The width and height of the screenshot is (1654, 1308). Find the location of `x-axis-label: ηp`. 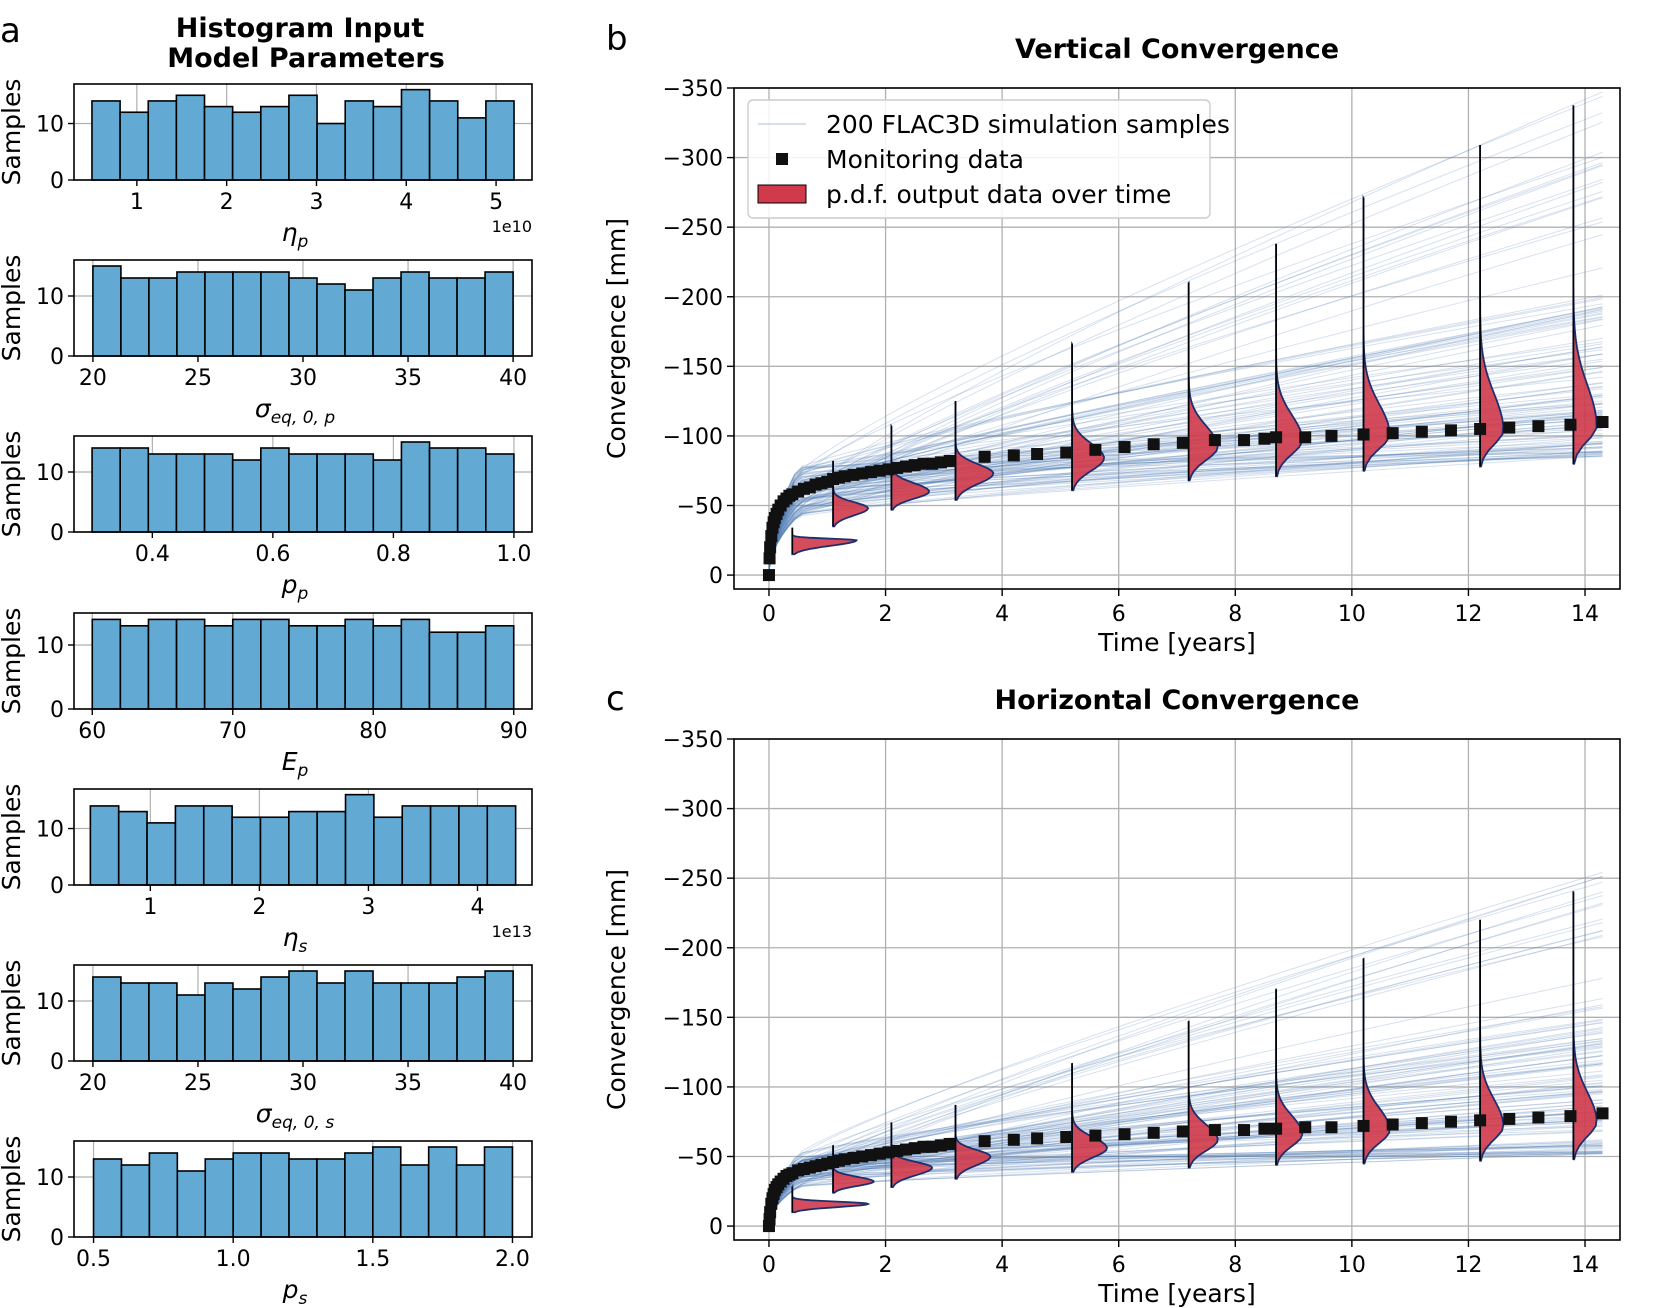

x-axis-label: ηp is located at coordinates (295, 235).